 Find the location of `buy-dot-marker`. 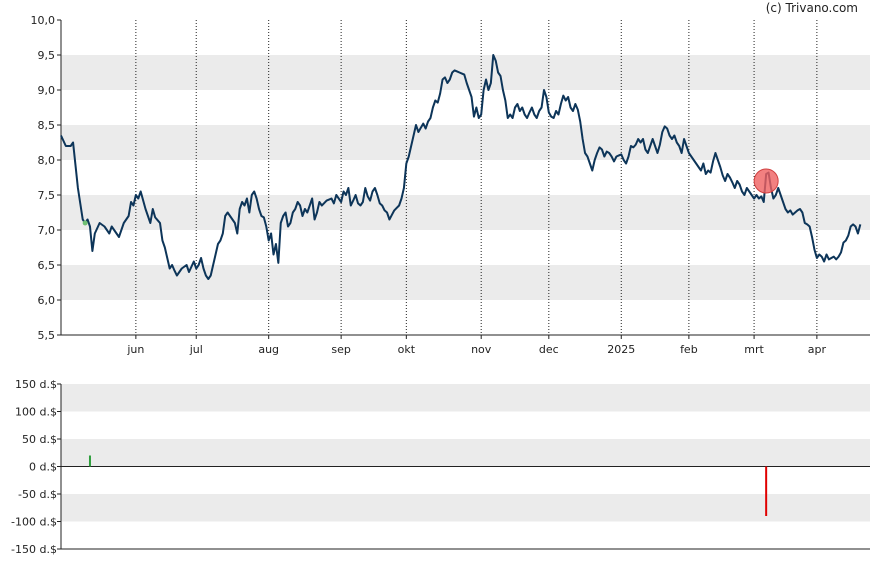

buy-dot-marker is located at coordinates (85, 223).